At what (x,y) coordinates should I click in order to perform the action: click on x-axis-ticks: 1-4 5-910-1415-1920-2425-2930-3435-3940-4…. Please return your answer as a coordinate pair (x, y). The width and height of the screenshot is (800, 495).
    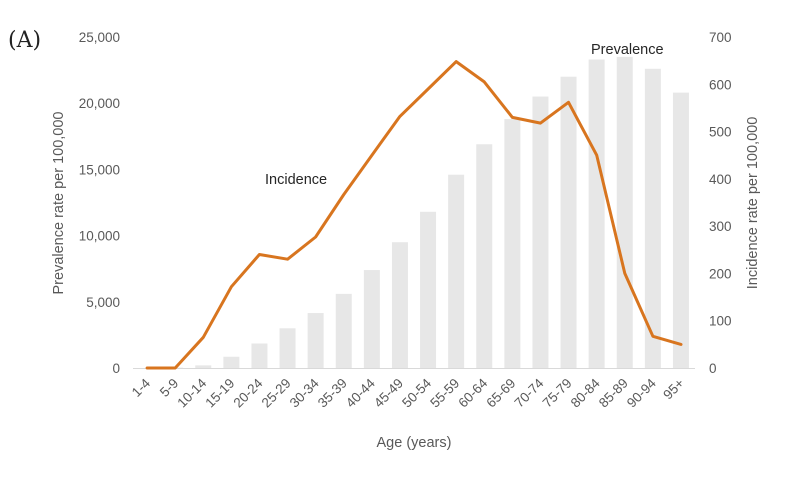
    Looking at the image, I should click on (408, 392).